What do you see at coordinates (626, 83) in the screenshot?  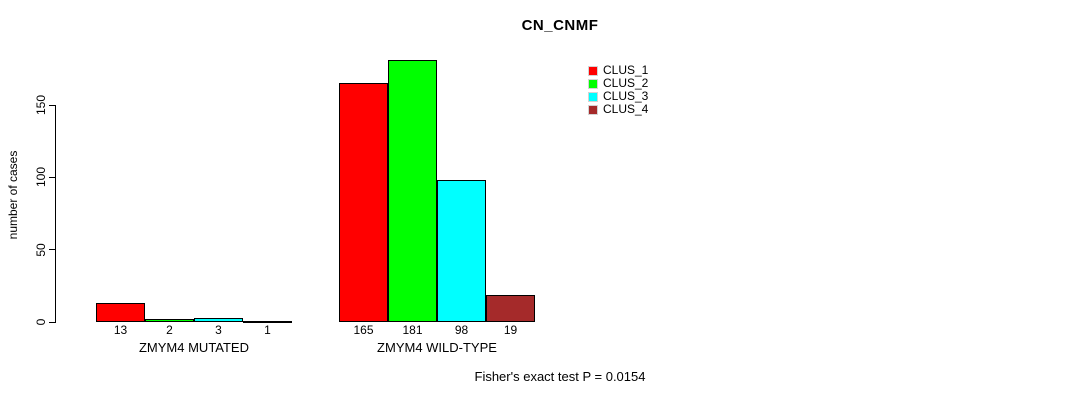 I see `legend-label: CLUS_2` at bounding box center [626, 83].